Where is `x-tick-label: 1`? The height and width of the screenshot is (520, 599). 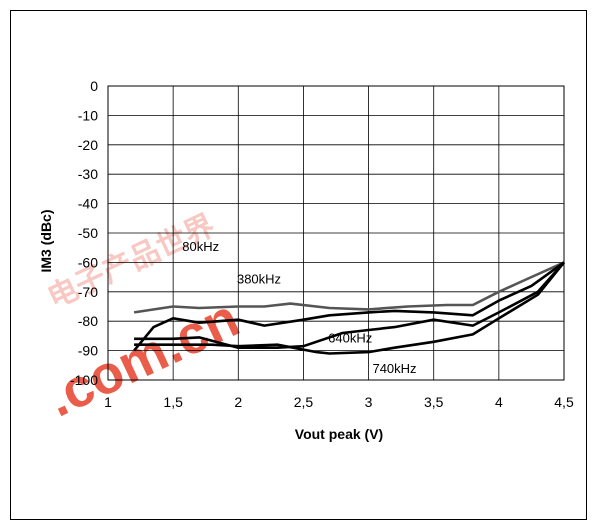
x-tick-label: 1 is located at coordinates (108, 402).